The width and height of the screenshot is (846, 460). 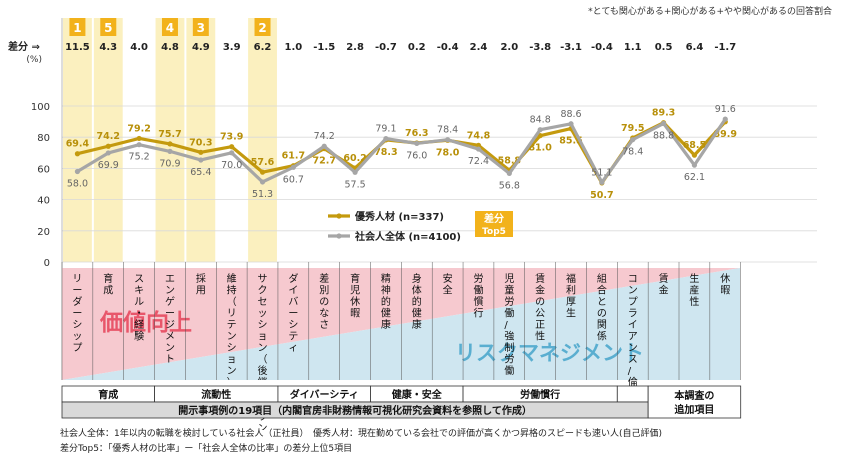 What do you see at coordinates (323, 161) in the screenshot?
I see `data-label: 72.7` at bounding box center [323, 161].